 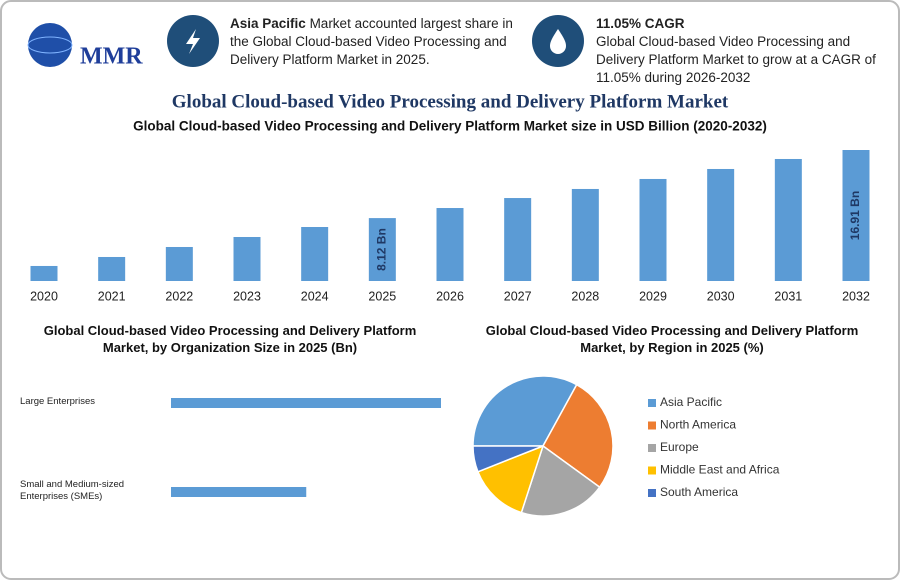 I want to click on x-tick-label: 2029, so click(x=653, y=296).